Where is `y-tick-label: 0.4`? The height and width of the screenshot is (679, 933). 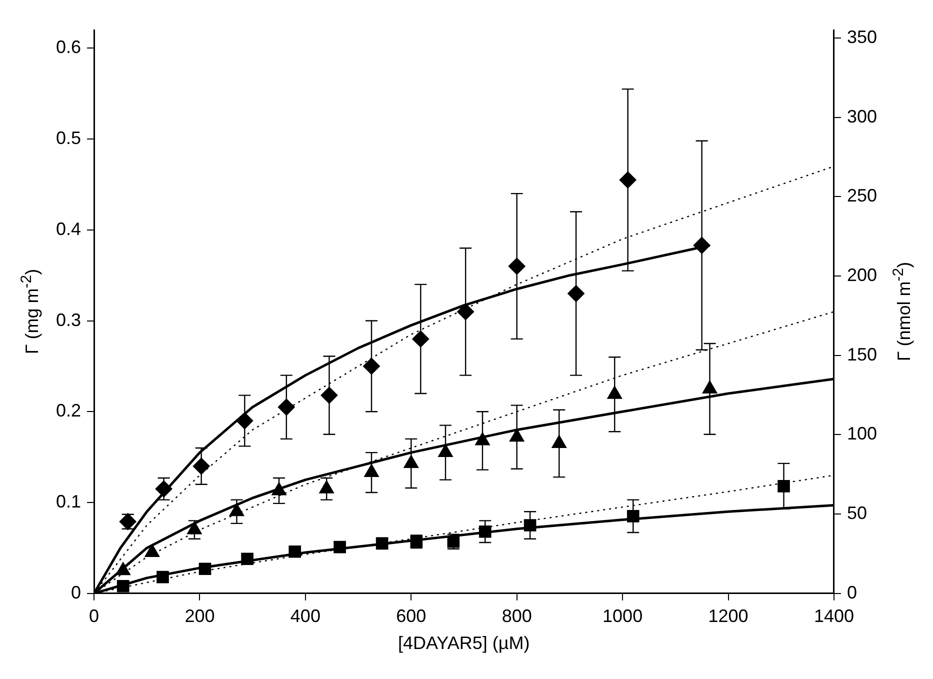 y-tick-label: 0.4 is located at coordinates (69, 228).